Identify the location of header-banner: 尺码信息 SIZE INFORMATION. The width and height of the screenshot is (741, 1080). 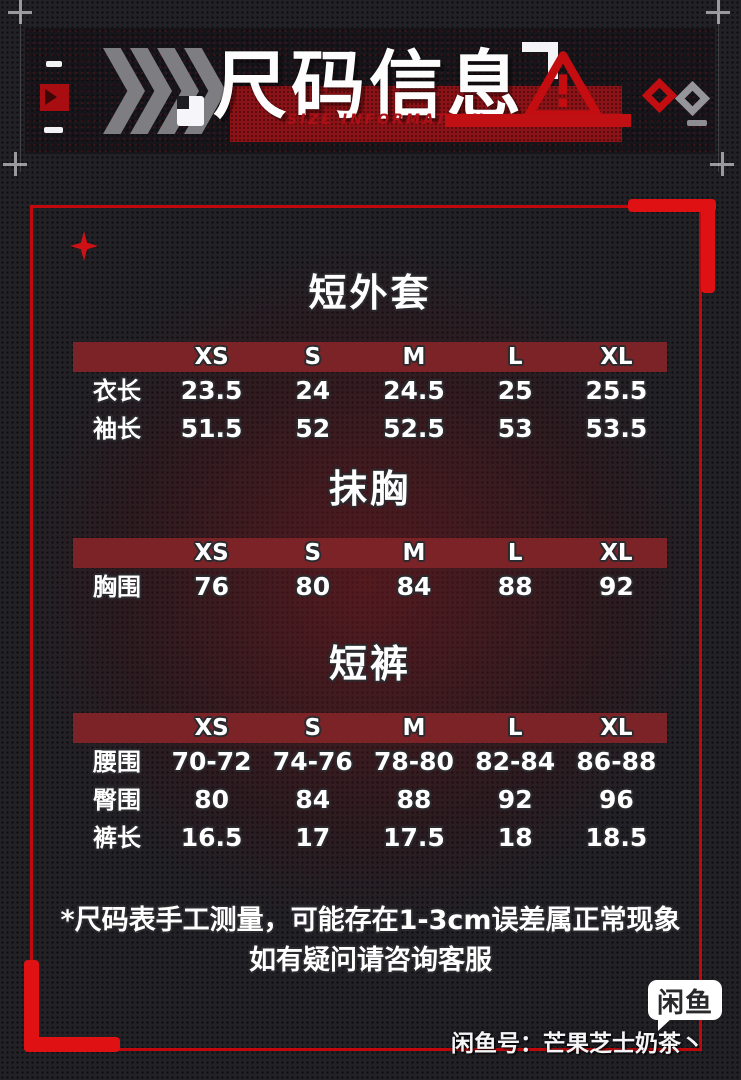
(370, 91).